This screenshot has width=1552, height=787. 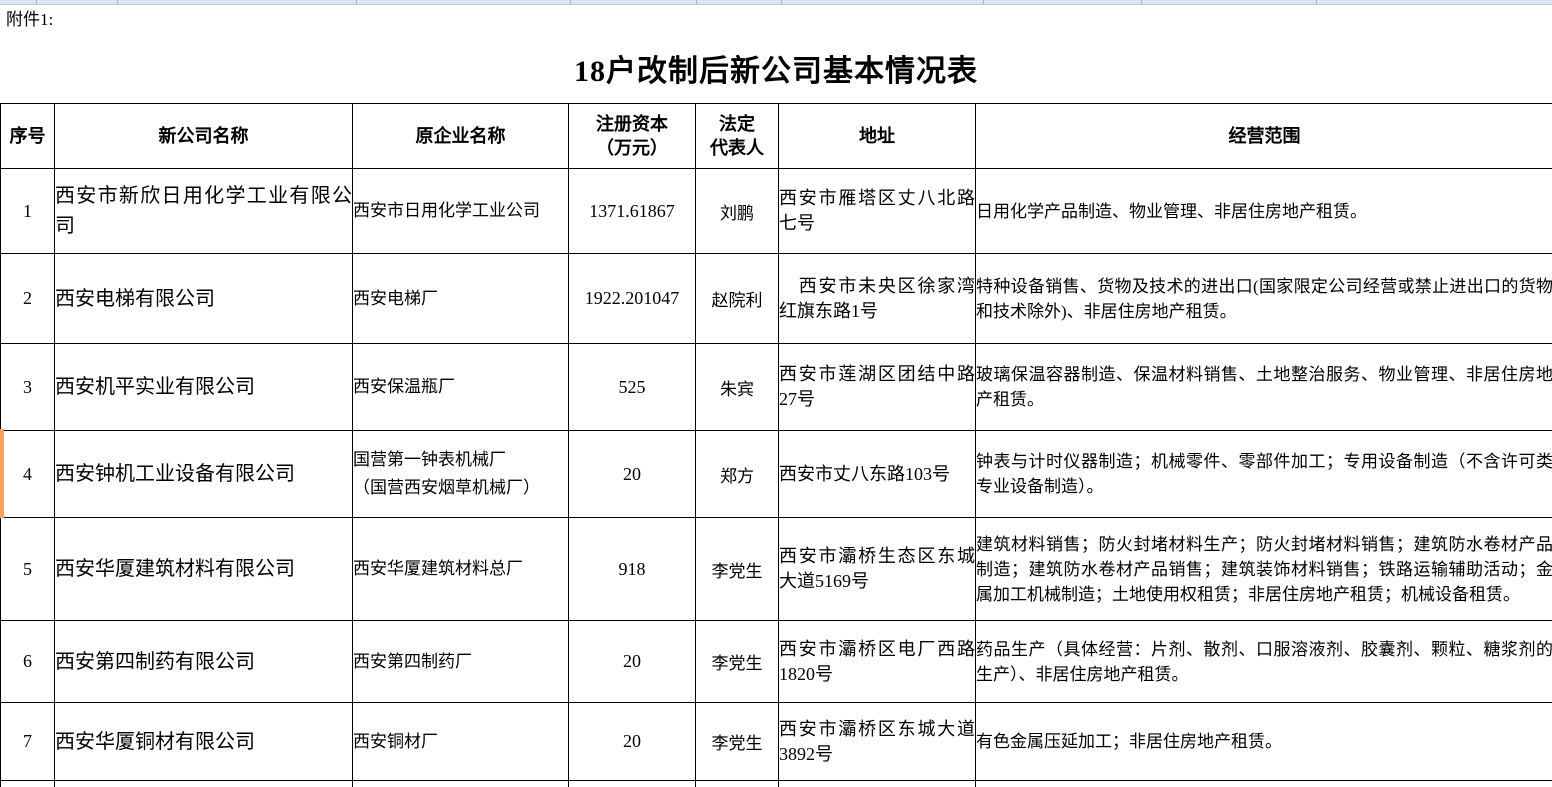 What do you see at coordinates (27, 211) in the screenshot?
I see `cell-index: 1` at bounding box center [27, 211].